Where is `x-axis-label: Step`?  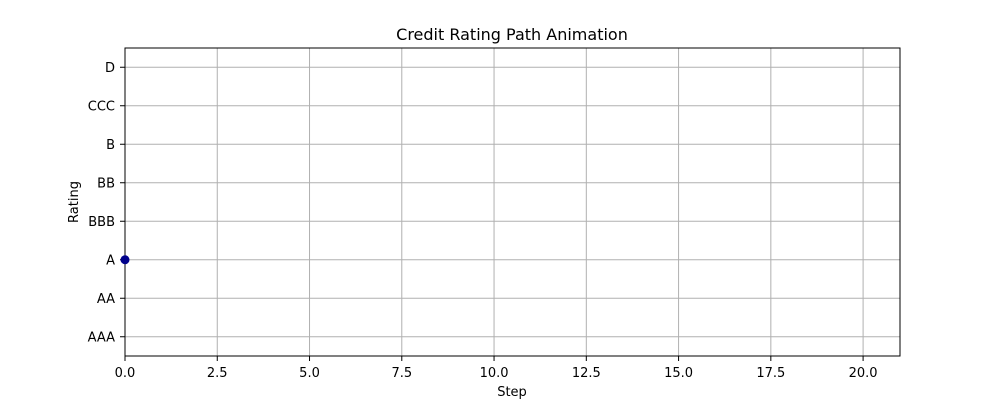
x-axis-label: Step is located at coordinates (512, 392).